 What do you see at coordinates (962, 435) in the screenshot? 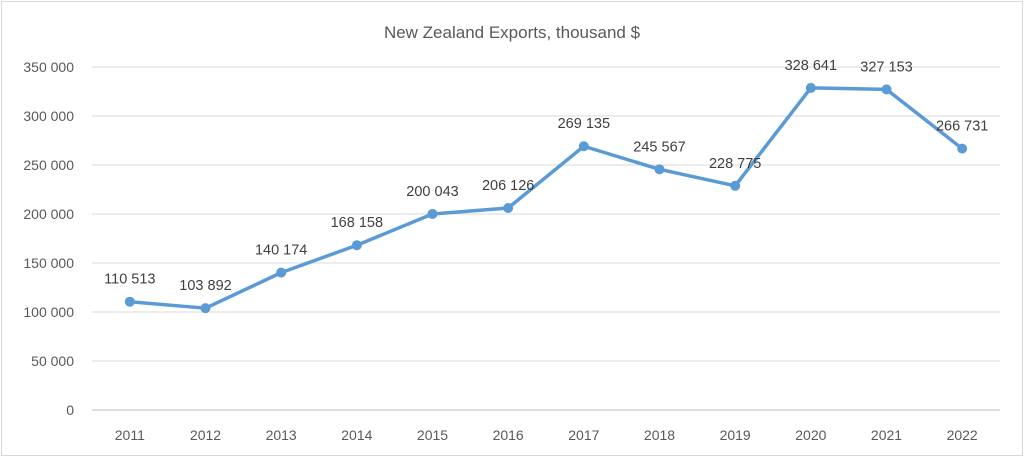
I see `x-tick-label: 2022` at bounding box center [962, 435].